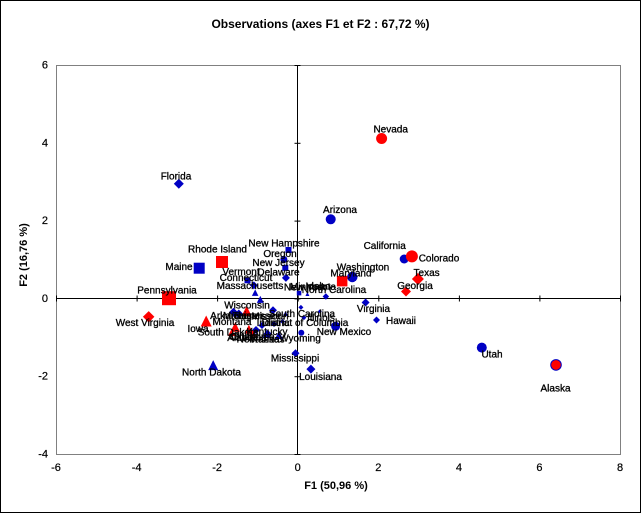 This screenshot has width=641, height=518. Describe the element at coordinates (278, 273) in the screenshot. I see `svg-text: Delaware` at that location.